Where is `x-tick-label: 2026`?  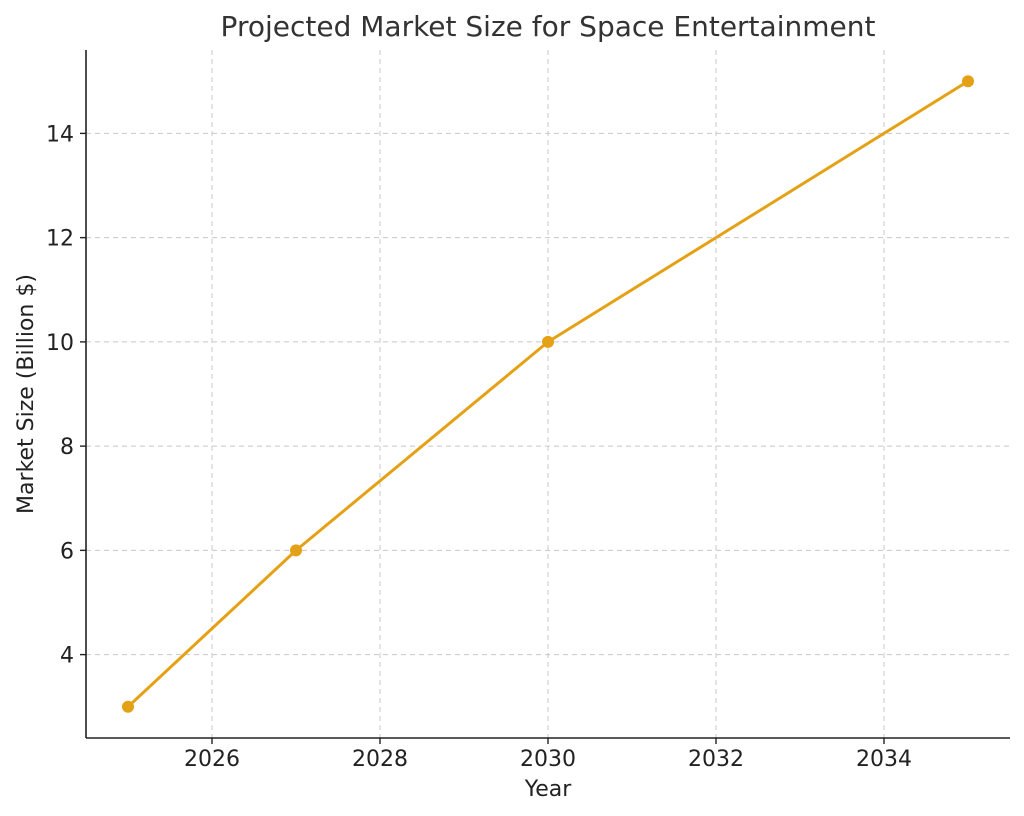
x-tick-label: 2026 is located at coordinates (212, 759).